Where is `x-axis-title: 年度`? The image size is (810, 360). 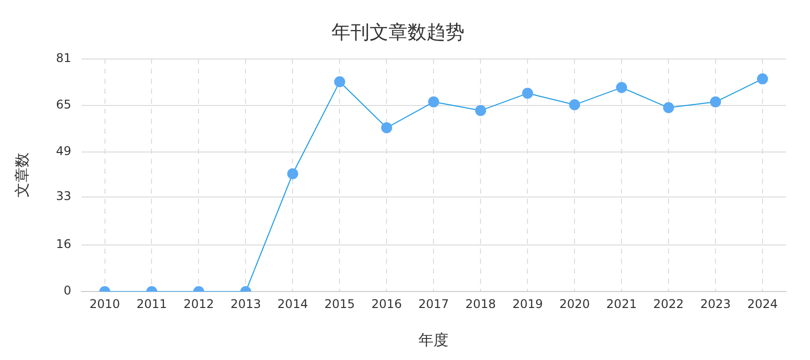 x-axis-title: 年度 is located at coordinates (433, 339).